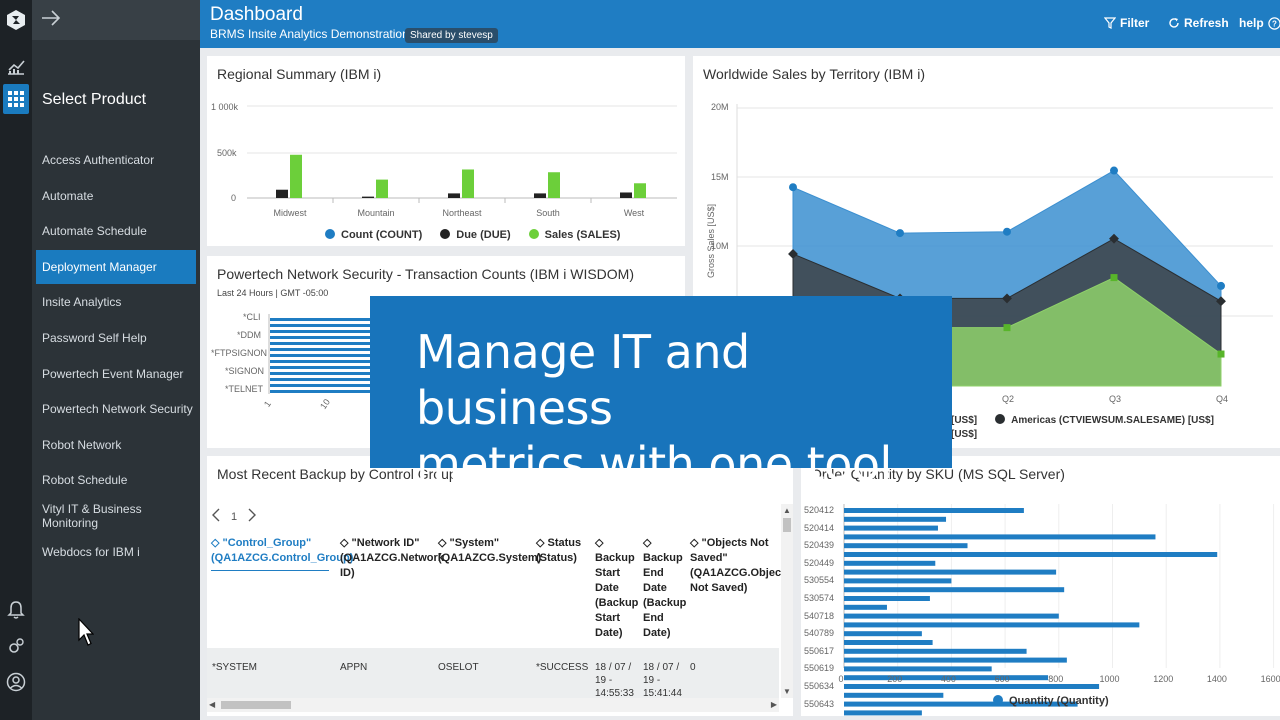 Image resolution: width=1280 pixels, height=720 pixels. I want to click on x-tick: 0, so click(841, 679).